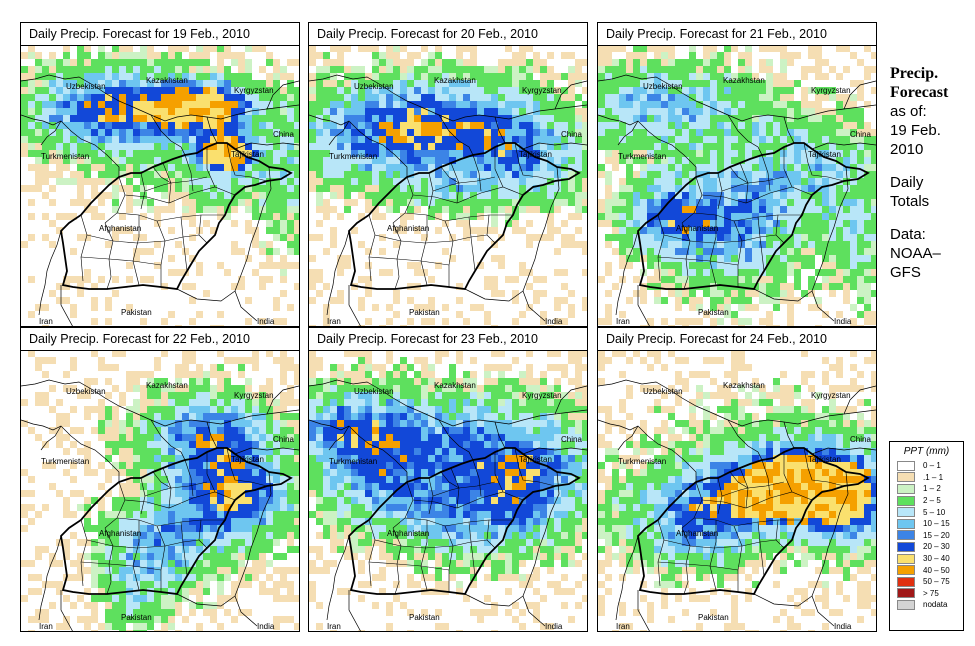 Image resolution: width=975 pixels, height=646 pixels. What do you see at coordinates (448, 185) in the screenshot?
I see `precip-grid` at bounding box center [448, 185].